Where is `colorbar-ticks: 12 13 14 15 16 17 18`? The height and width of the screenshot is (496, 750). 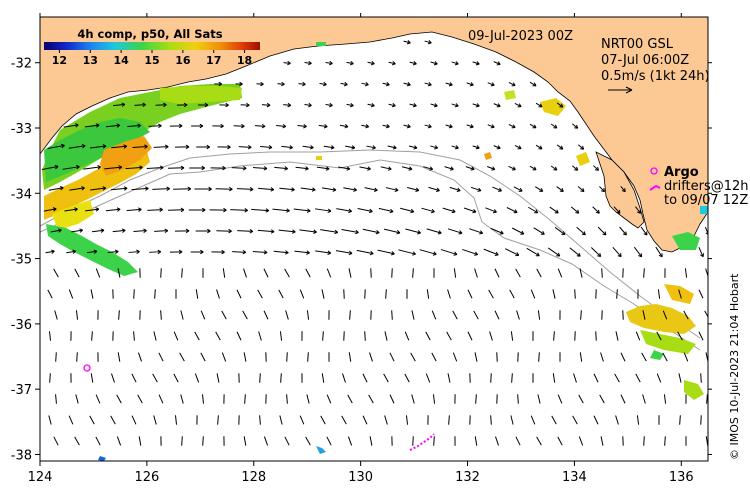
colorbar-ticks: 12 13 14 15 16 17 18 is located at coordinates (152, 58).